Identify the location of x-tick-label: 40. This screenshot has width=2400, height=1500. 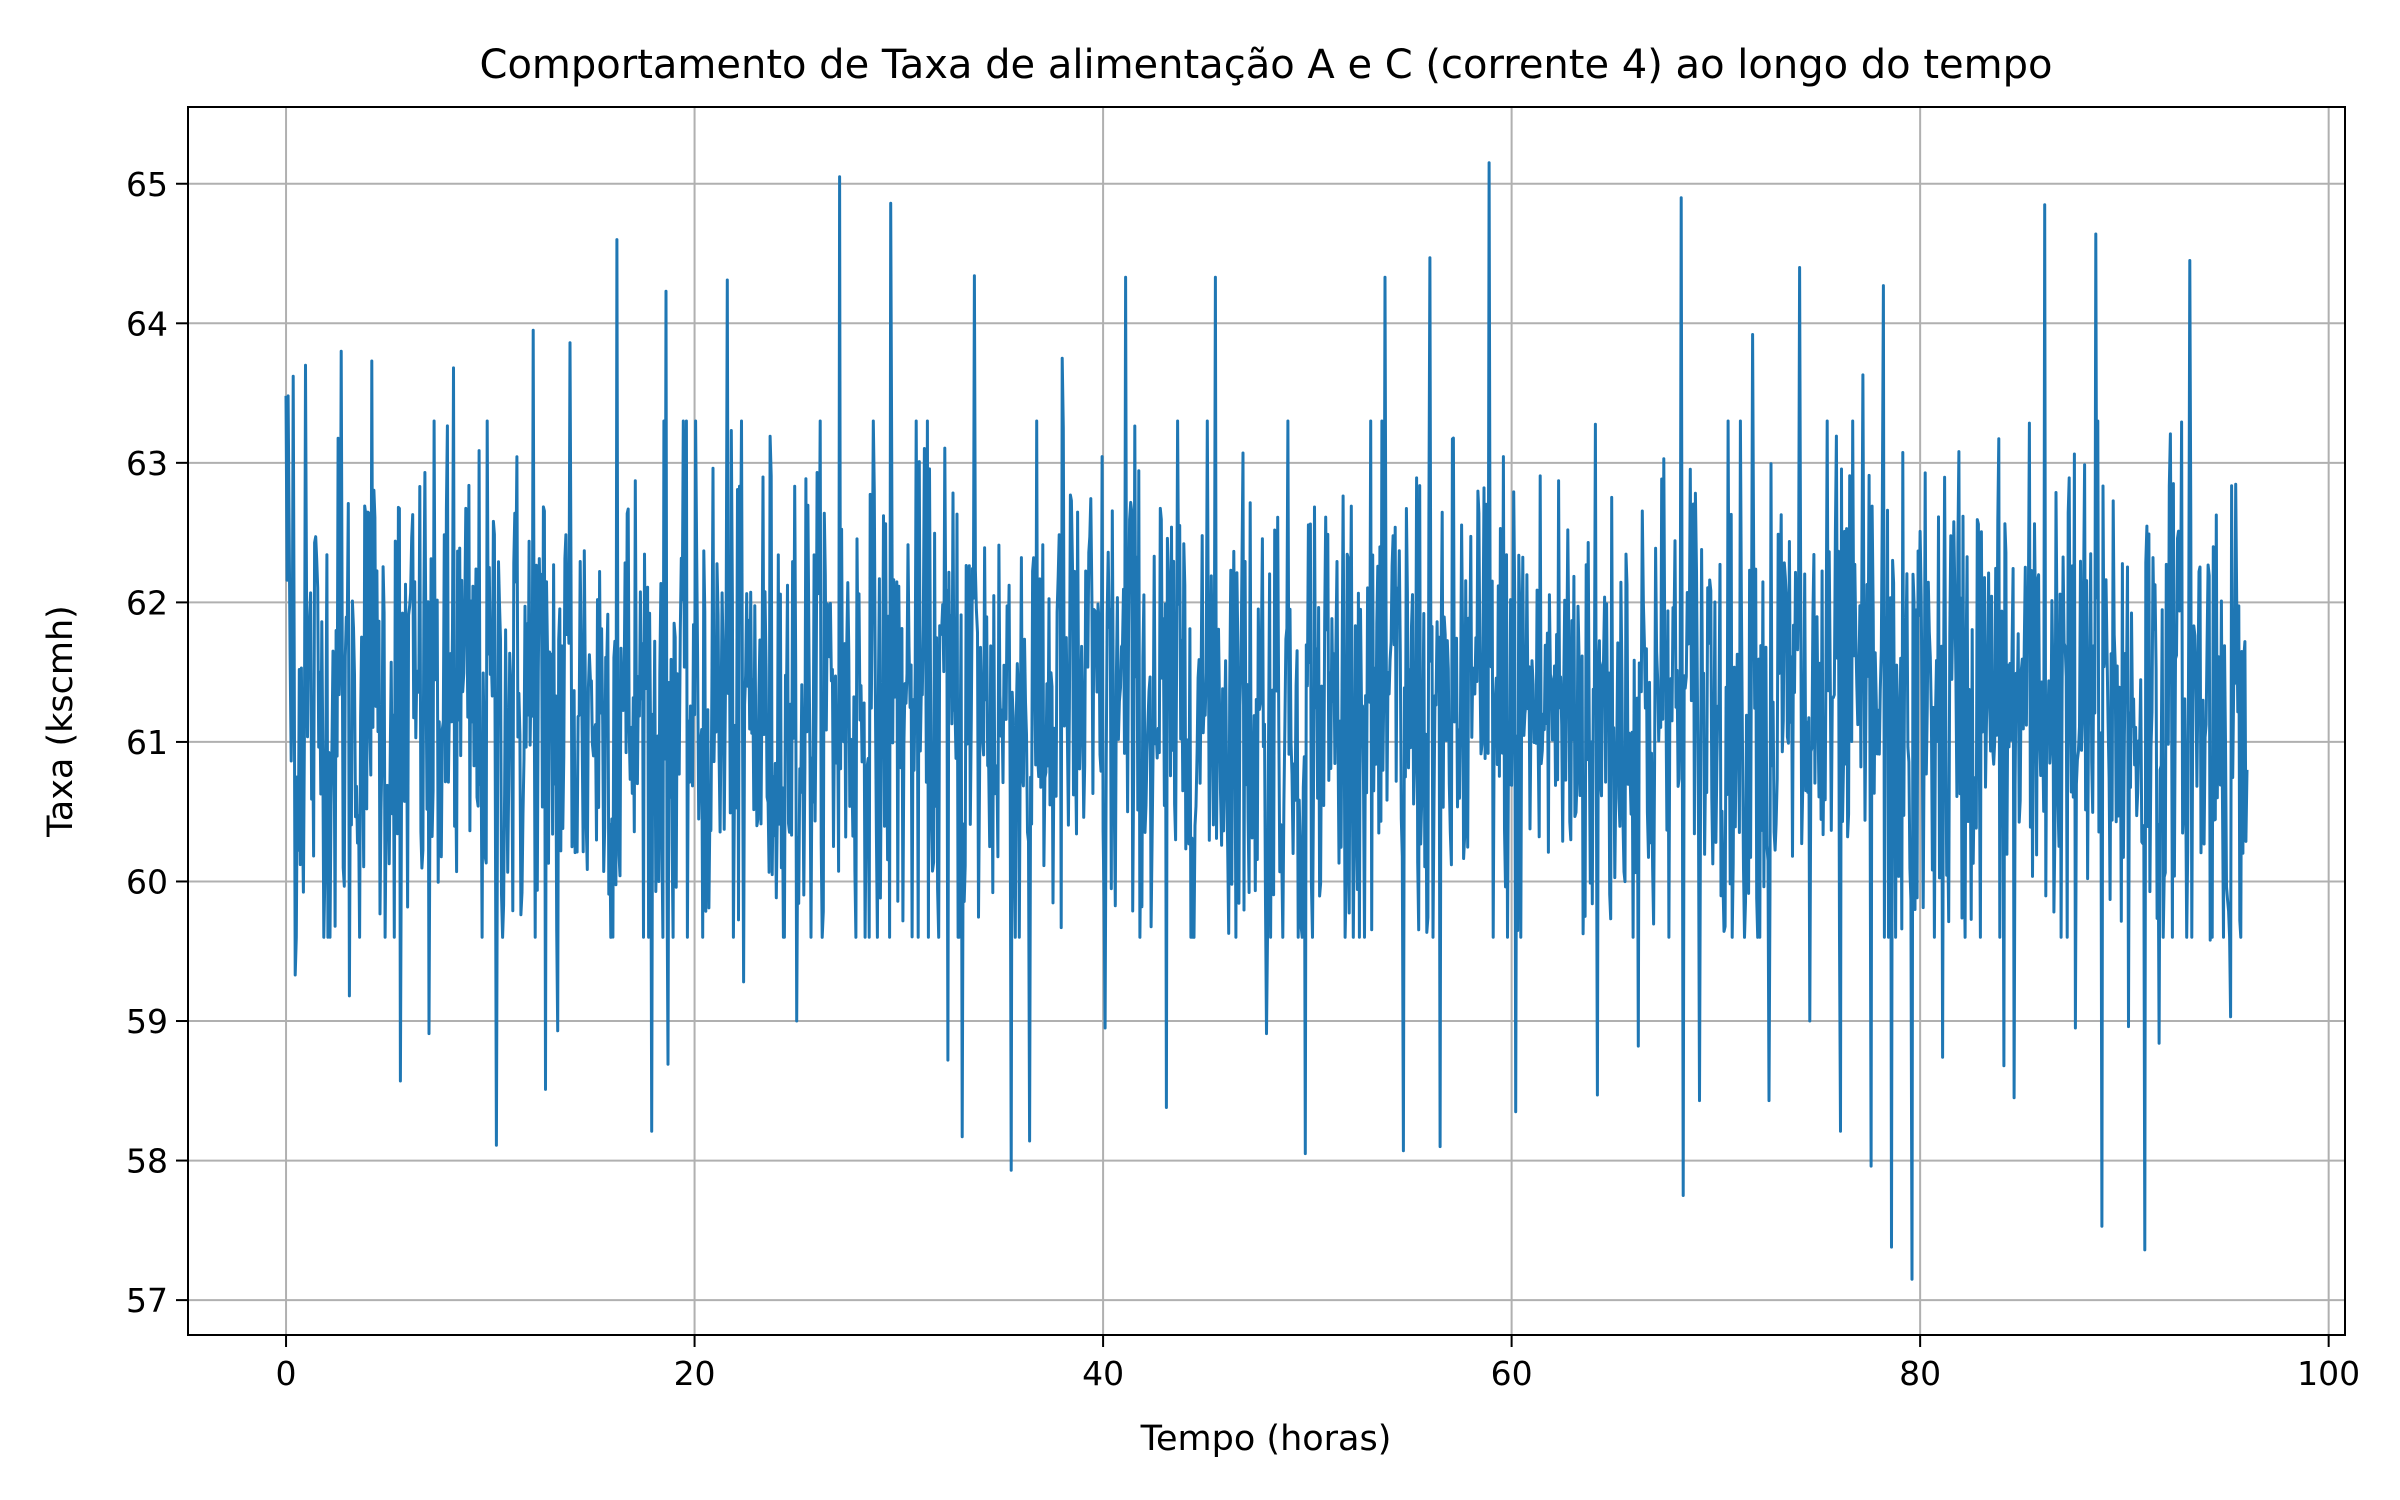
(1103, 1373).